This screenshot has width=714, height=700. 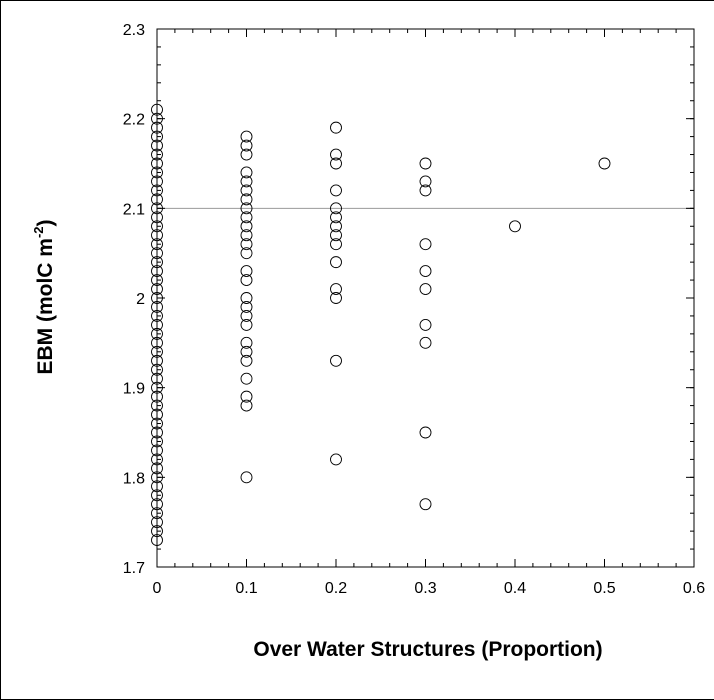 I want to click on x-tick-labels: 0 0.1 0.2 0.3 0.4 0.5 0.6, so click(x=429, y=588).